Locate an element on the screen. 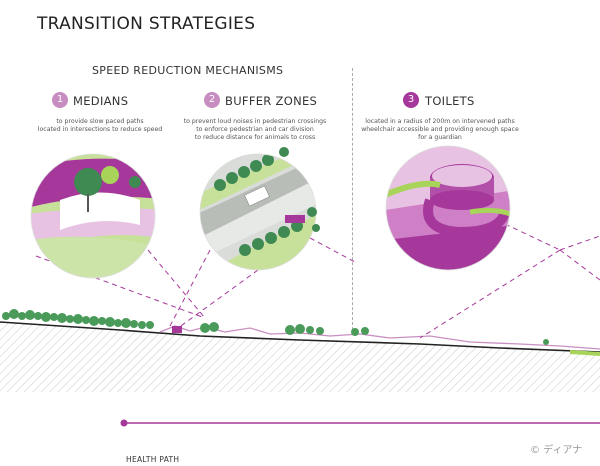 The width and height of the screenshot is (600, 466). strategy-1-title: MEDIANS is located at coordinates (101, 101).